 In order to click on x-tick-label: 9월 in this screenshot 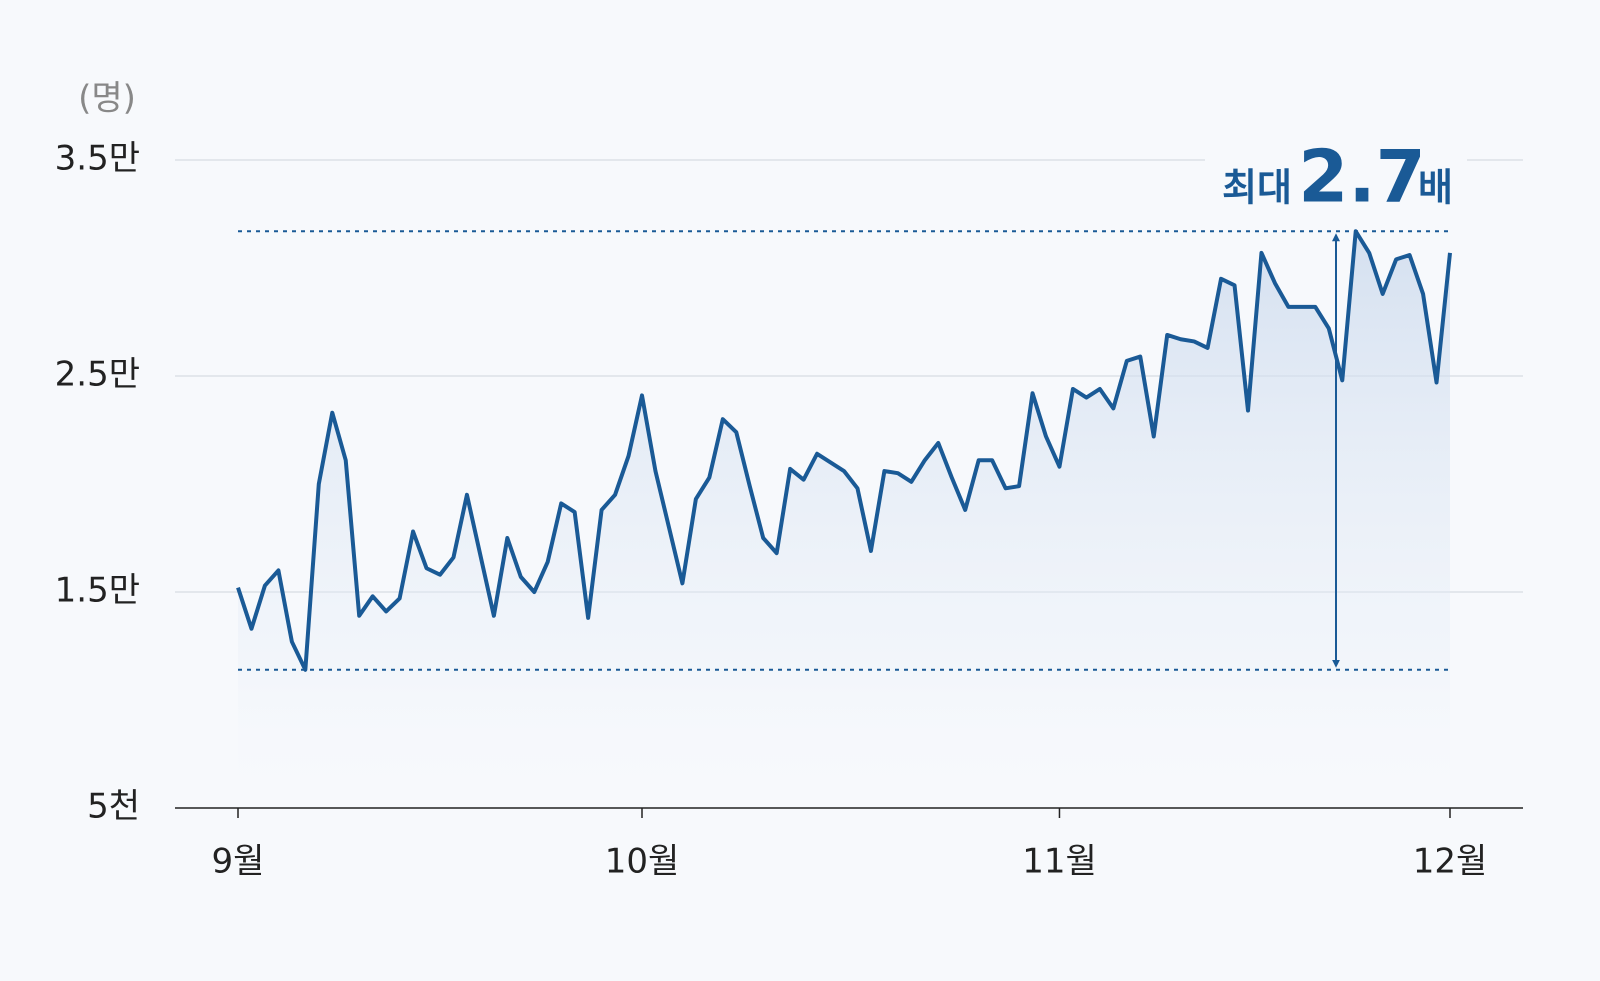, I will do `click(238, 862)`.